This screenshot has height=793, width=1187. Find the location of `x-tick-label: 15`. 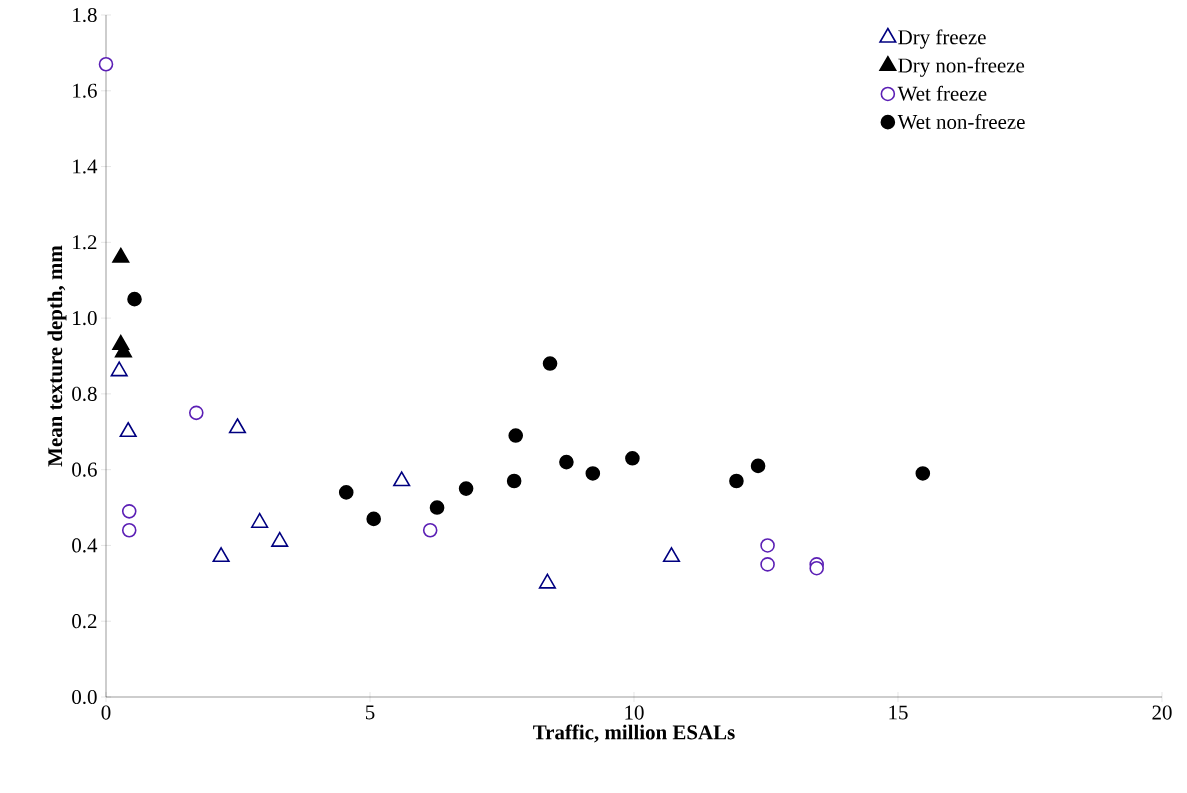

x-tick-label: 15 is located at coordinates (898, 712).